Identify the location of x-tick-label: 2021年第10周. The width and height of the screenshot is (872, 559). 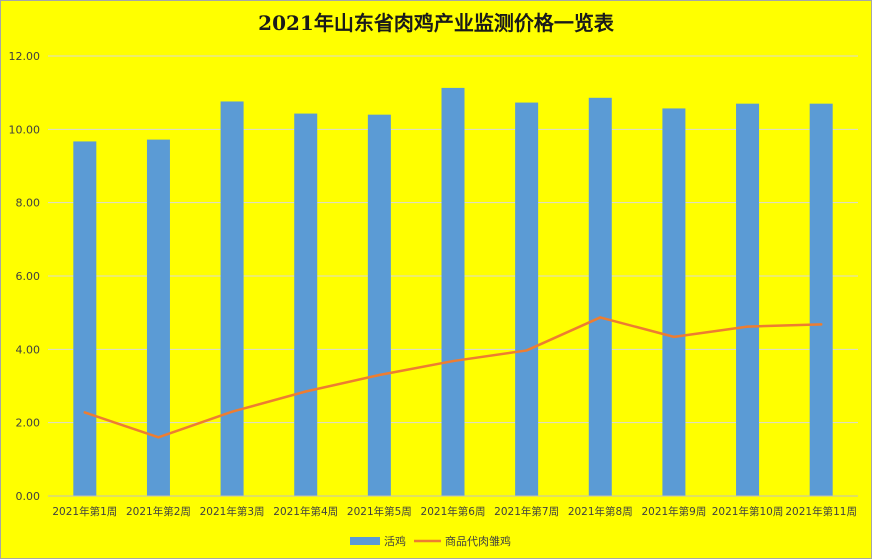
(748, 511).